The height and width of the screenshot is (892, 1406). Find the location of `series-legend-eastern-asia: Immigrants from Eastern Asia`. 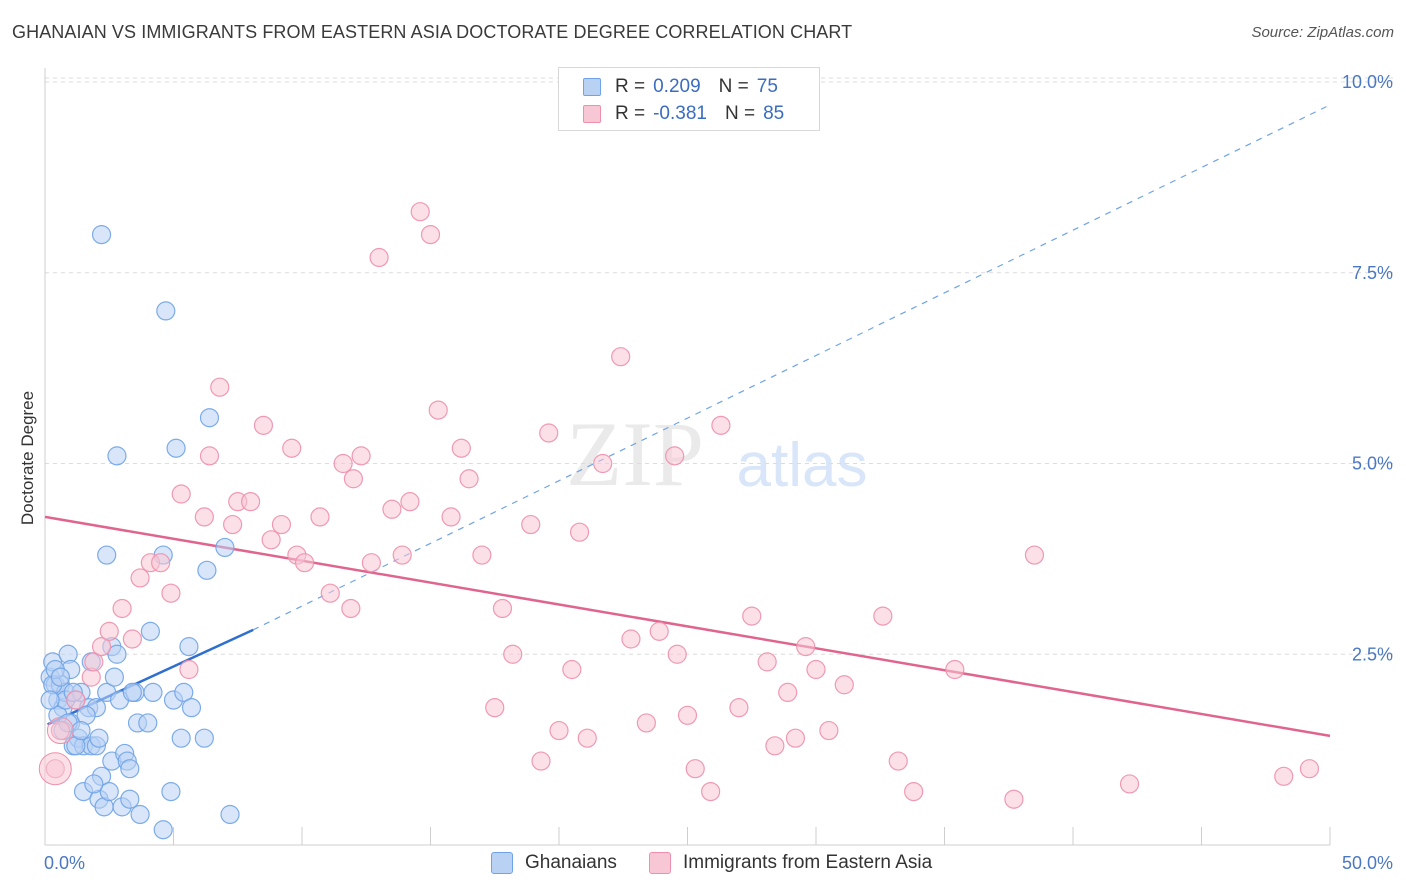

series-legend-eastern-asia: Immigrants from Eastern Asia is located at coordinates (790, 863).